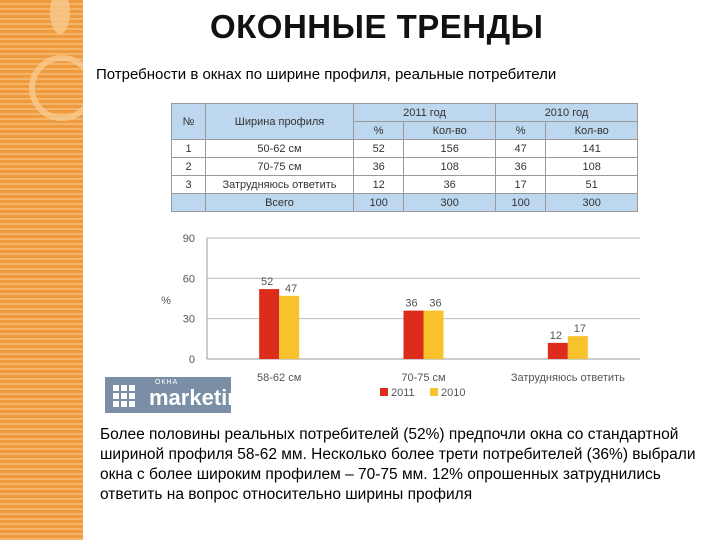  What do you see at coordinates (166, 301) in the screenshot?
I see `y-axis-label: %` at bounding box center [166, 301].